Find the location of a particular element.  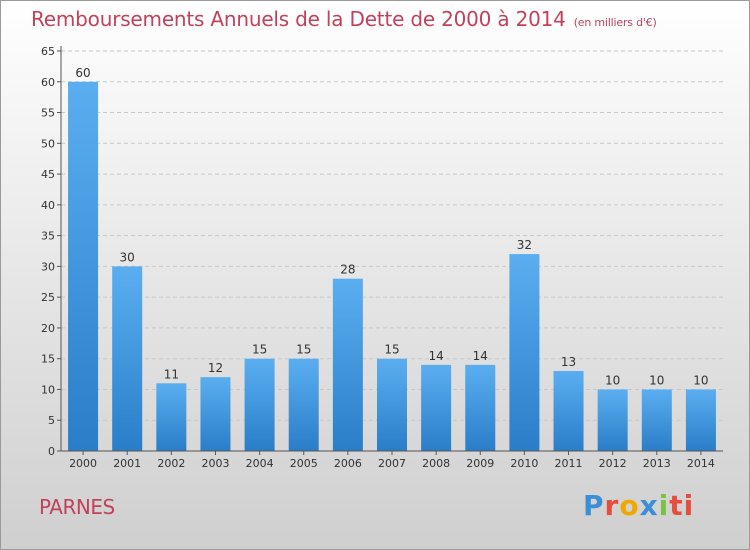

x-tick-label: 2010 is located at coordinates (524, 463).